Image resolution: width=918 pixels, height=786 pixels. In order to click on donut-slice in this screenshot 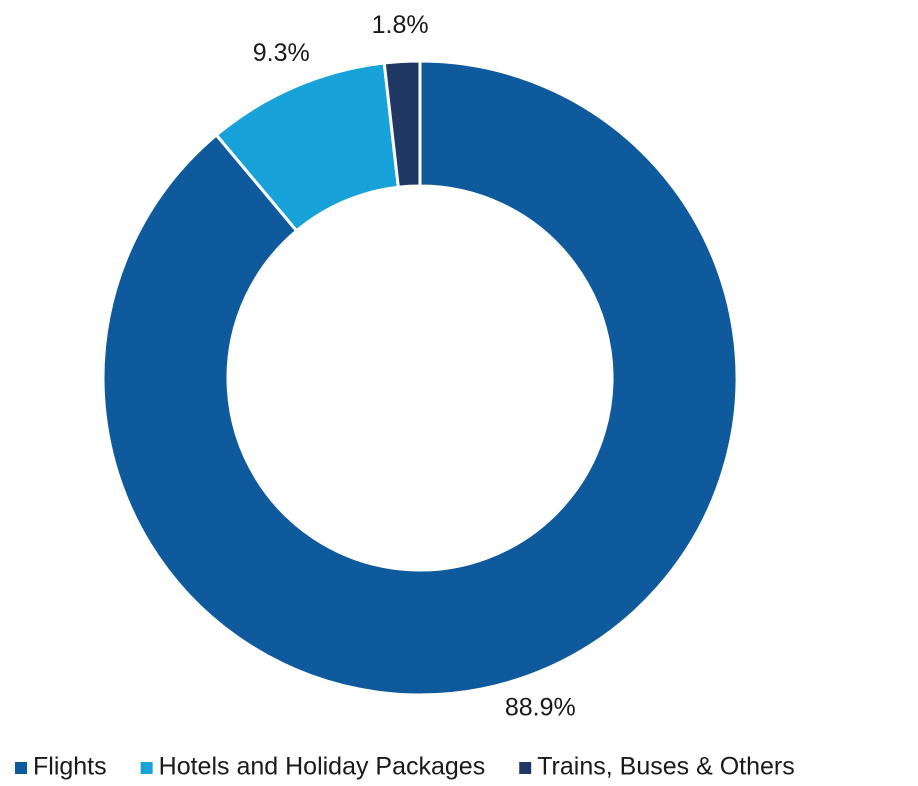, I will do `click(402, 124)`.